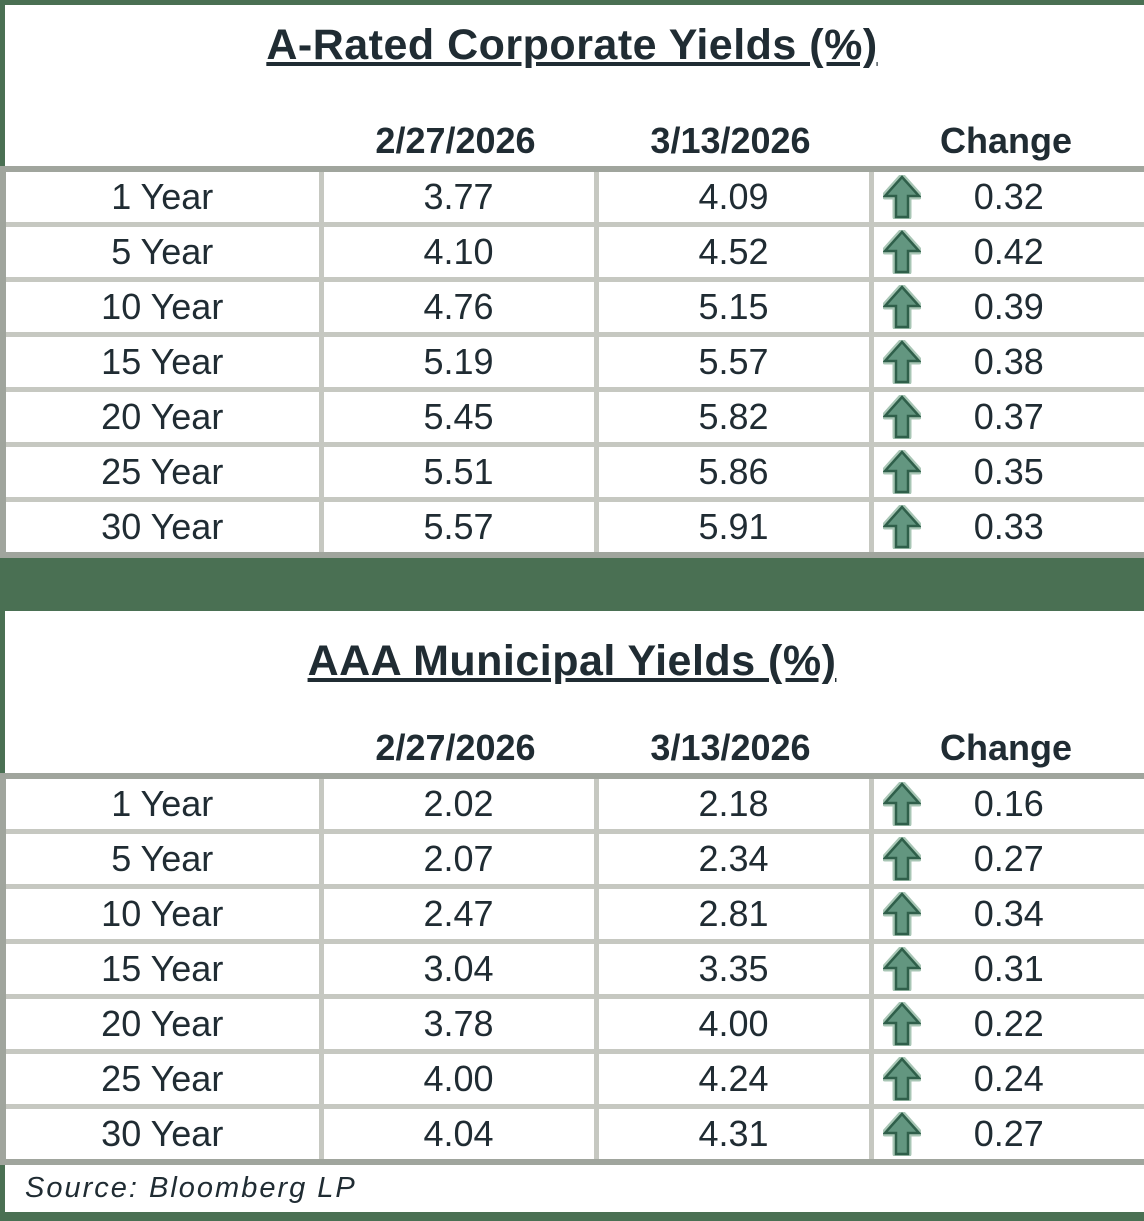  I want to click on prev-yield: 3.78, so click(458, 1024).